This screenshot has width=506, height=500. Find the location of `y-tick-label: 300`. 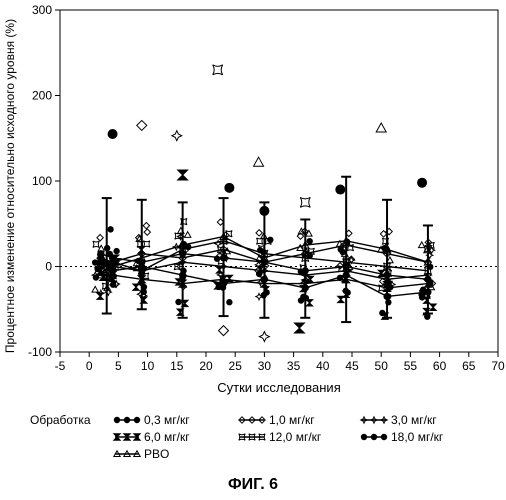

y-tick-label: 300 is located at coordinates (42, 10).